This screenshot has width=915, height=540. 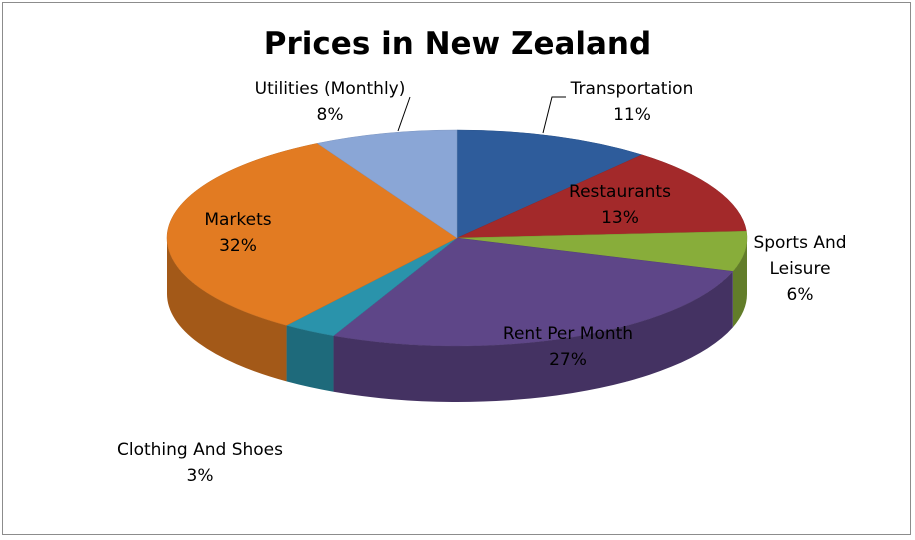 I want to click on slice-label: Restaurants 13%, so click(x=620, y=205).